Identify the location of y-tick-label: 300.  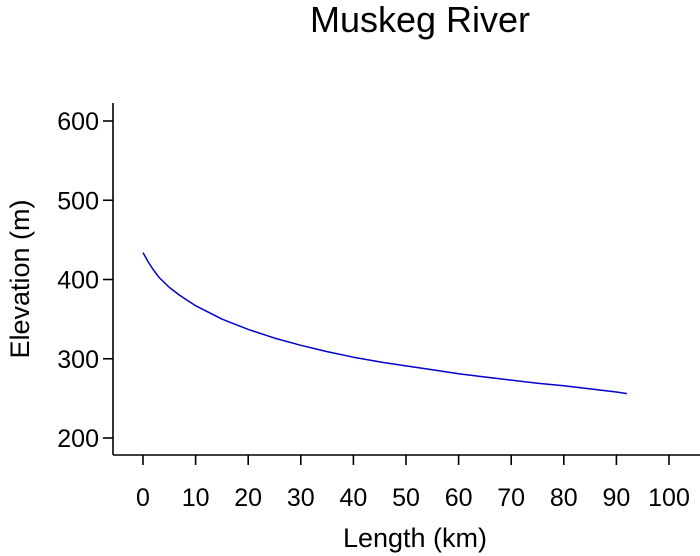
(78, 360).